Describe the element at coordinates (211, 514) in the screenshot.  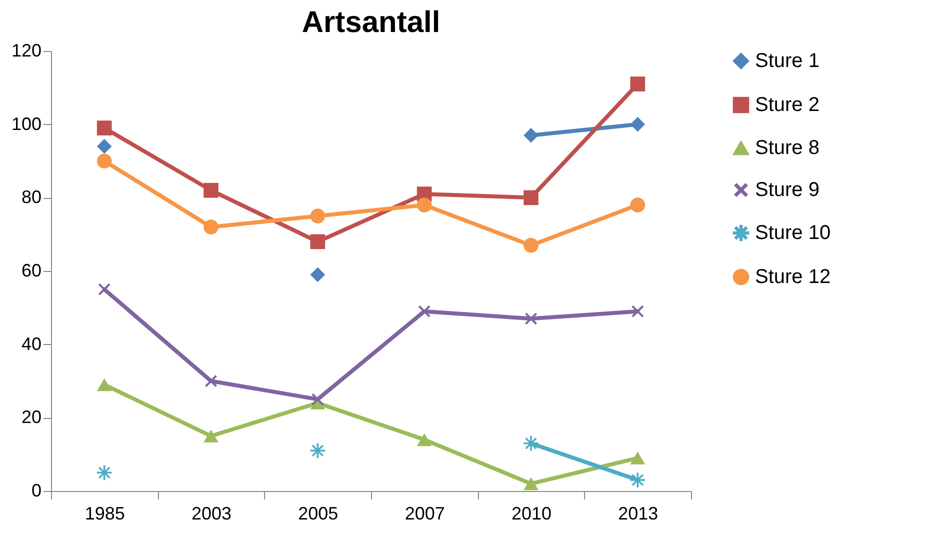
I see `x-tick-label: 2003` at that location.